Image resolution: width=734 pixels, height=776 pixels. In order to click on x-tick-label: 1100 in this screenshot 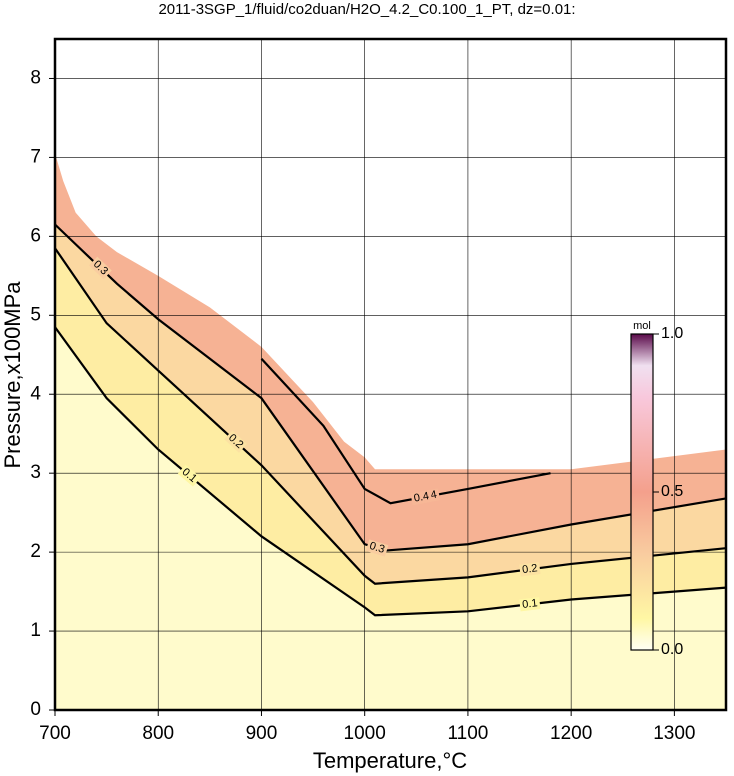, I will do `click(467, 733)`.